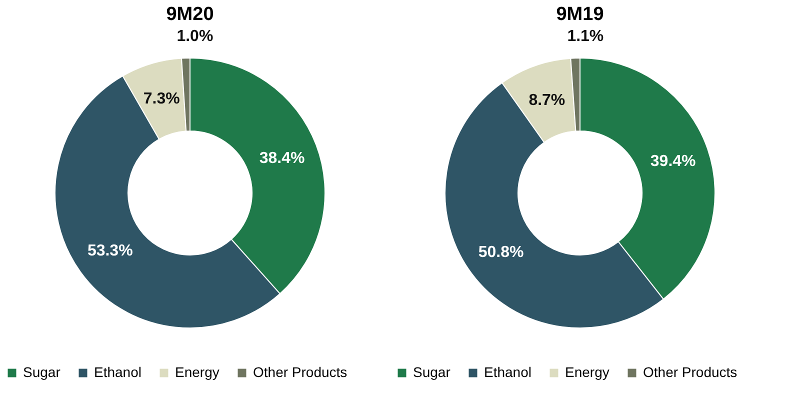 This screenshot has width=798, height=405. I want to click on data-label: 39.4%, so click(673, 161).